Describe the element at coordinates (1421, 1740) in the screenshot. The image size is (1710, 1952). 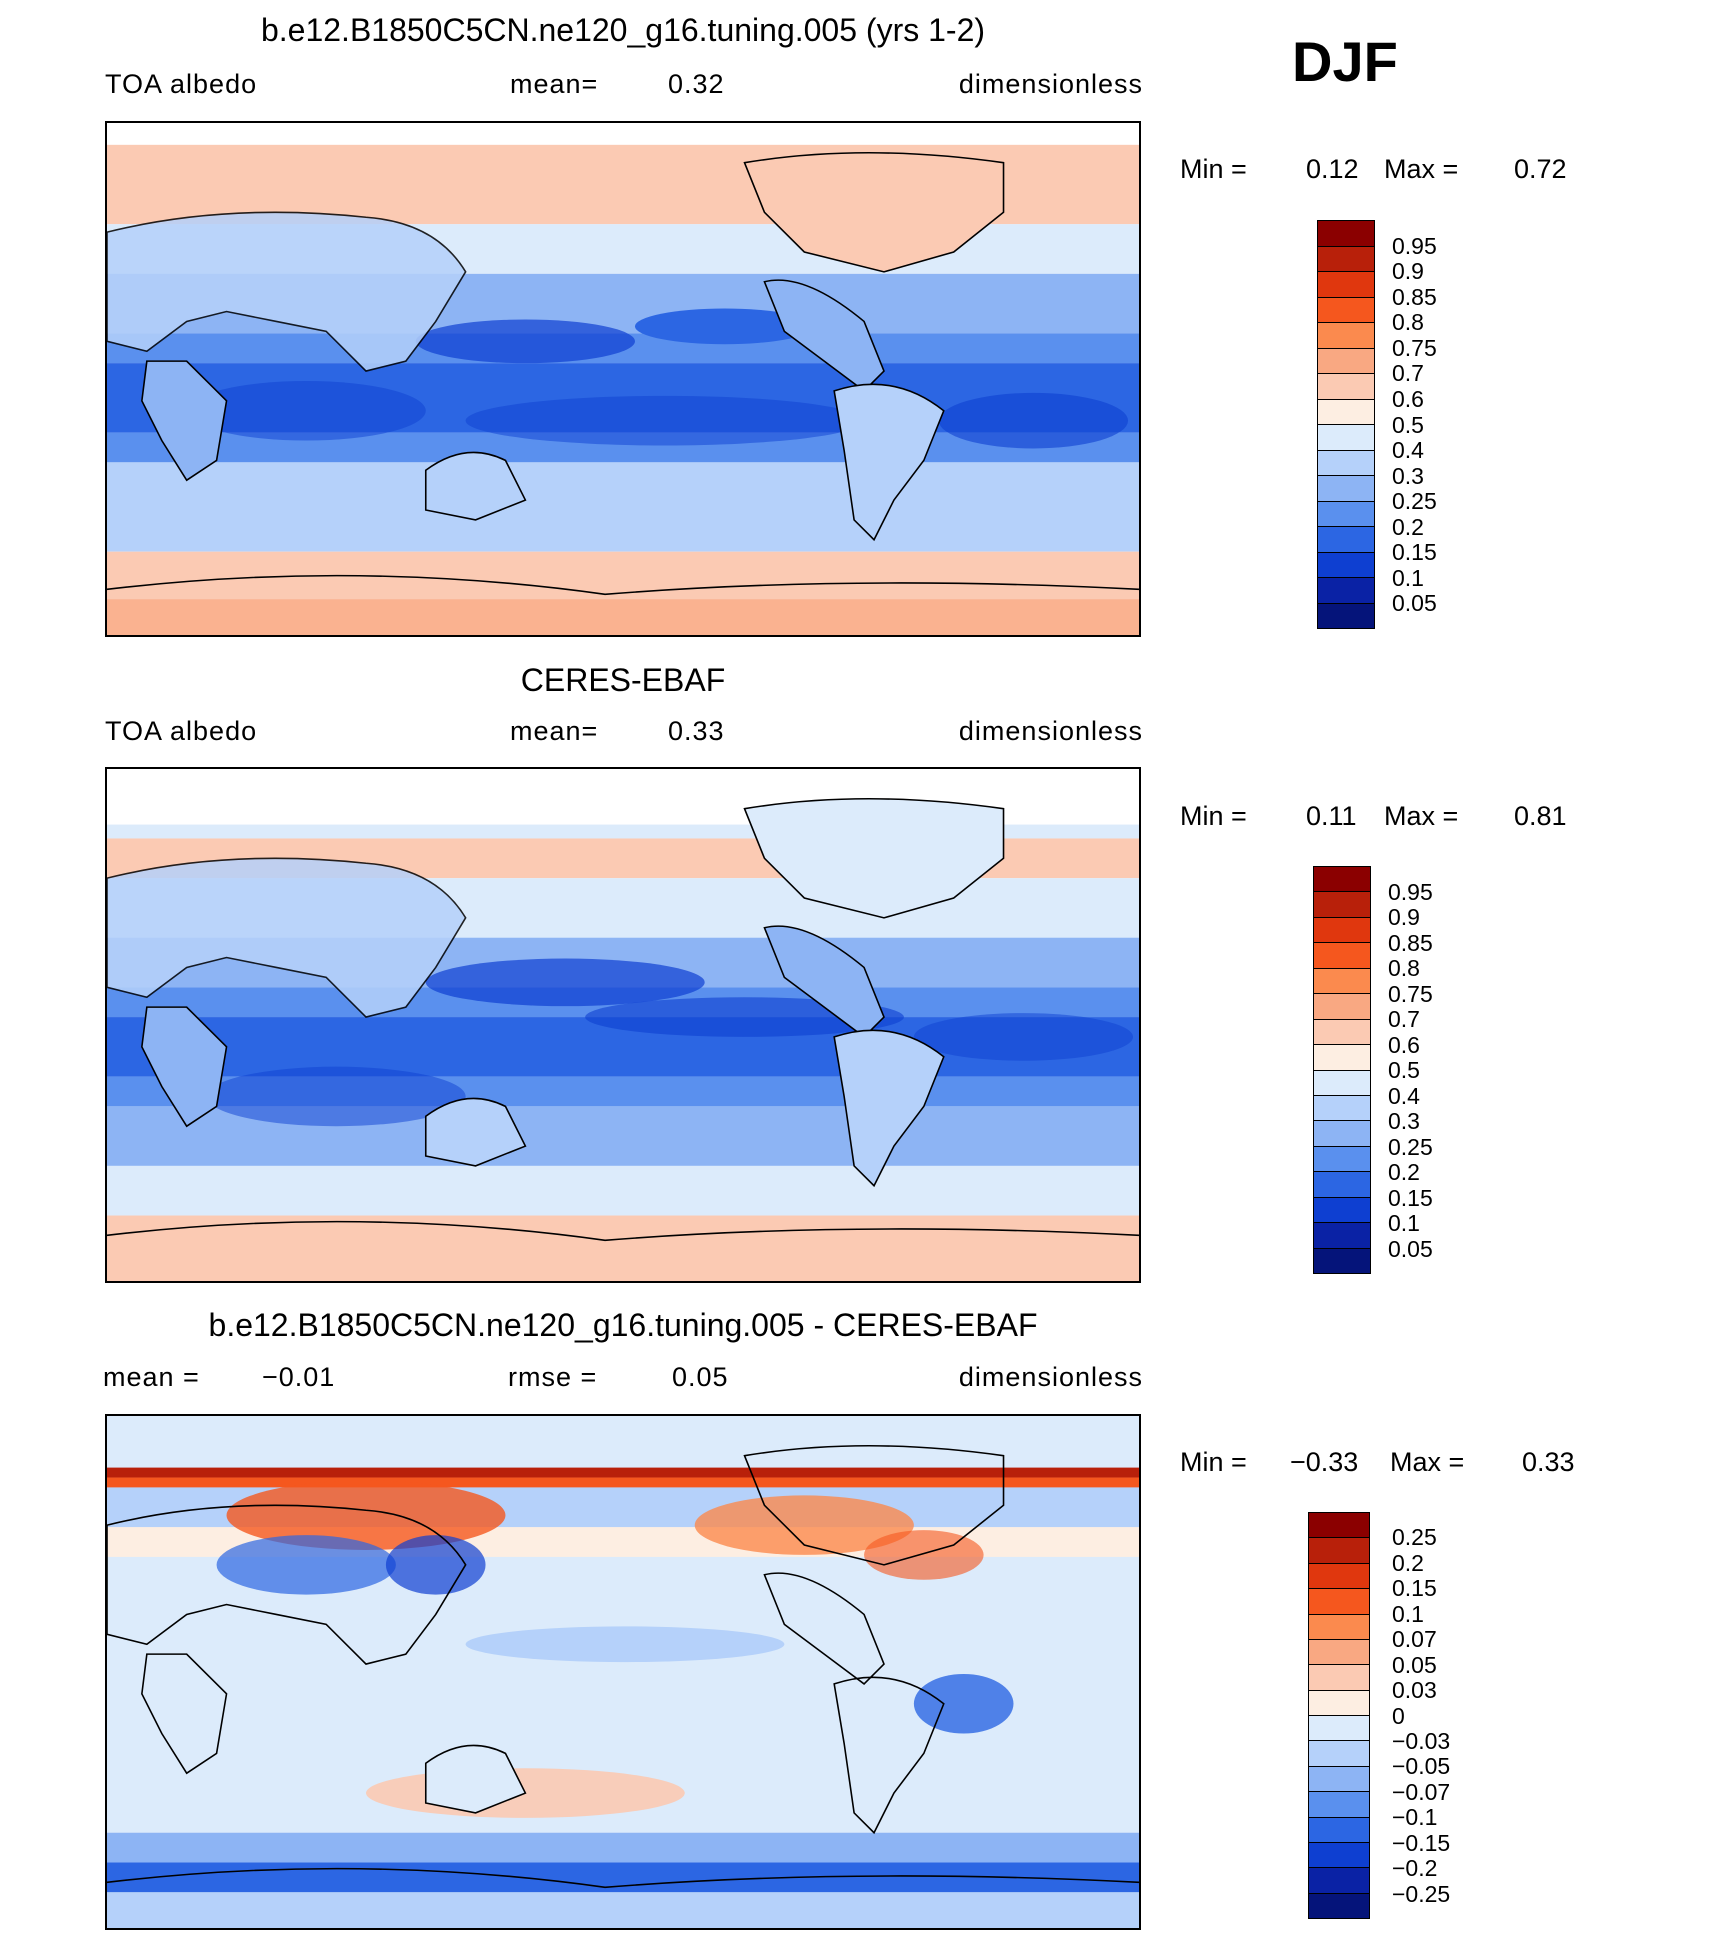
I see `colorbar-tick-label: −0.03` at that location.